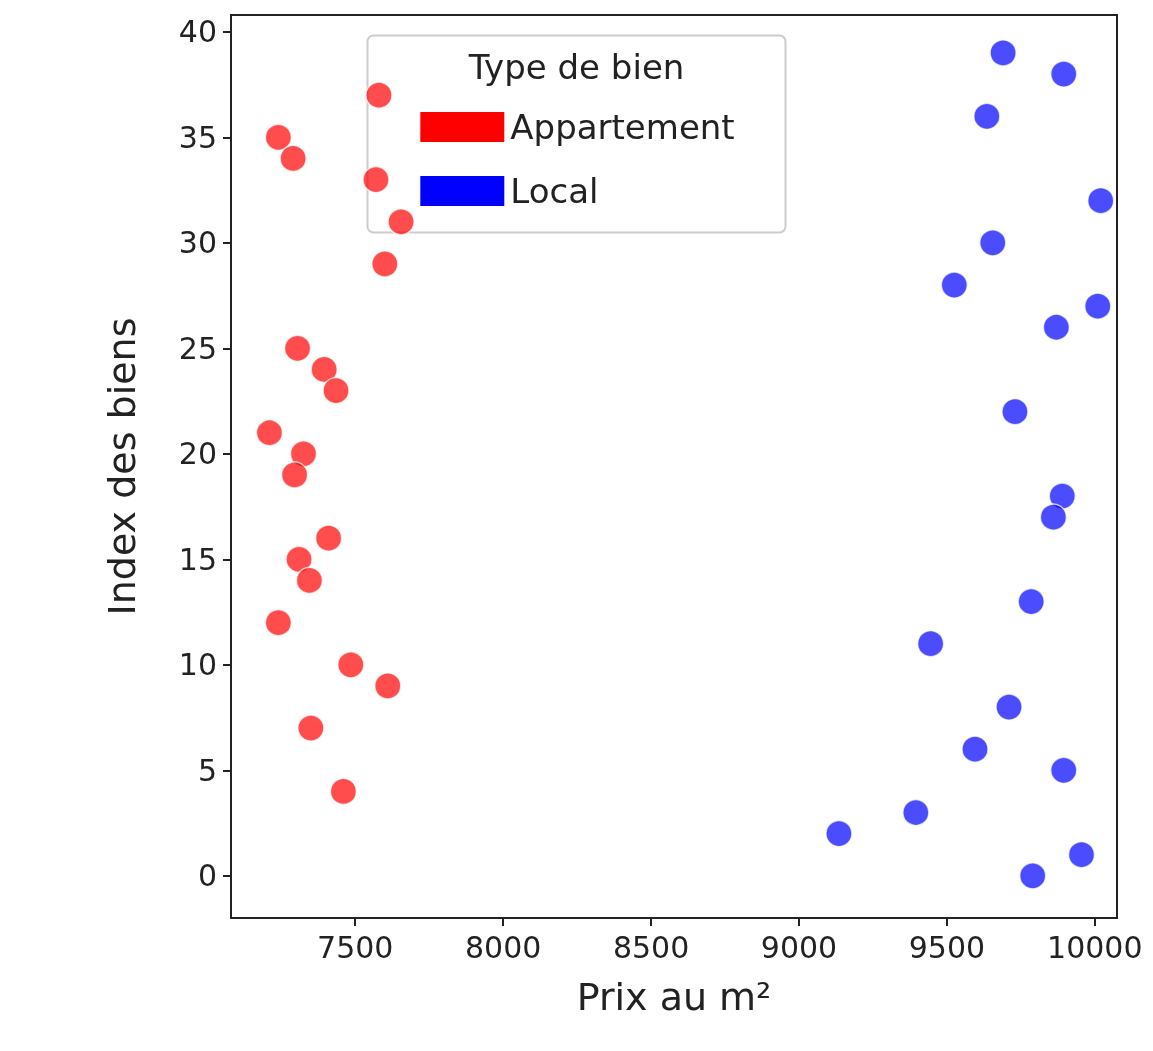  Describe the element at coordinates (576, 67) in the screenshot. I see `legend-title: Type de bien` at that location.